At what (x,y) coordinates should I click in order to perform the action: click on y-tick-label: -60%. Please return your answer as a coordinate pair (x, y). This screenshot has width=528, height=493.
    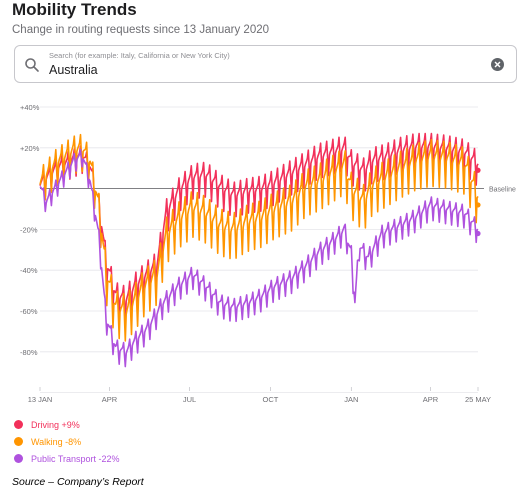
    Looking at the image, I should click on (29, 311).